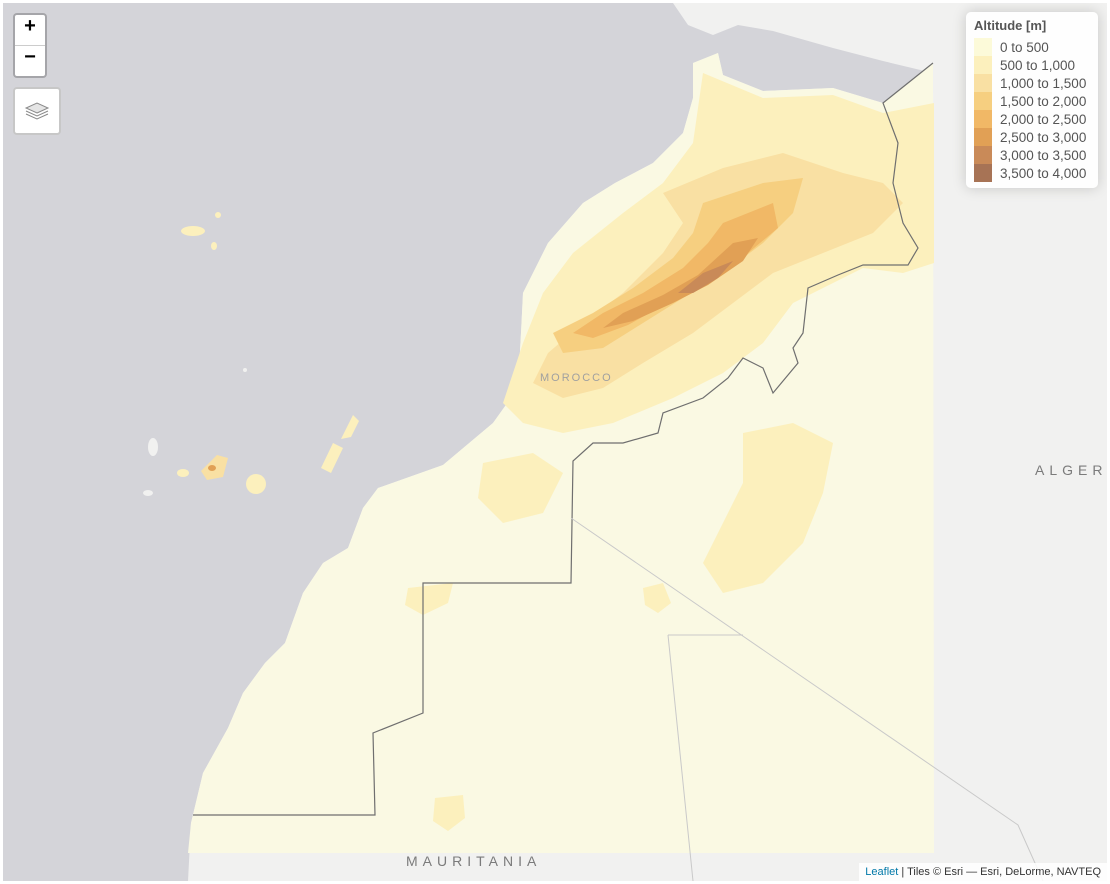  What do you see at coordinates (1043, 137) in the screenshot?
I see `legend-label: 2,500 to 3,000` at bounding box center [1043, 137].